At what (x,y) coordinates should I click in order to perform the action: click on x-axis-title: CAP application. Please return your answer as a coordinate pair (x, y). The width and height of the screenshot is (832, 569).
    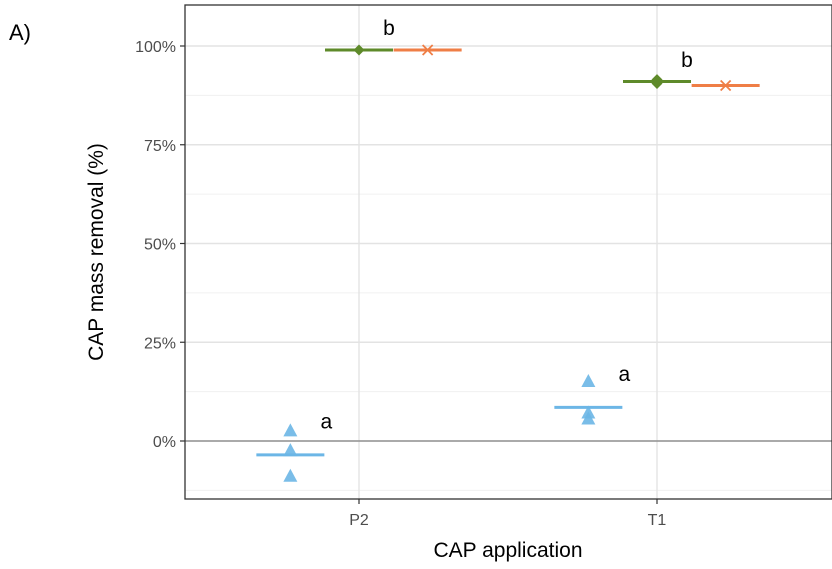
    Looking at the image, I should click on (507, 550).